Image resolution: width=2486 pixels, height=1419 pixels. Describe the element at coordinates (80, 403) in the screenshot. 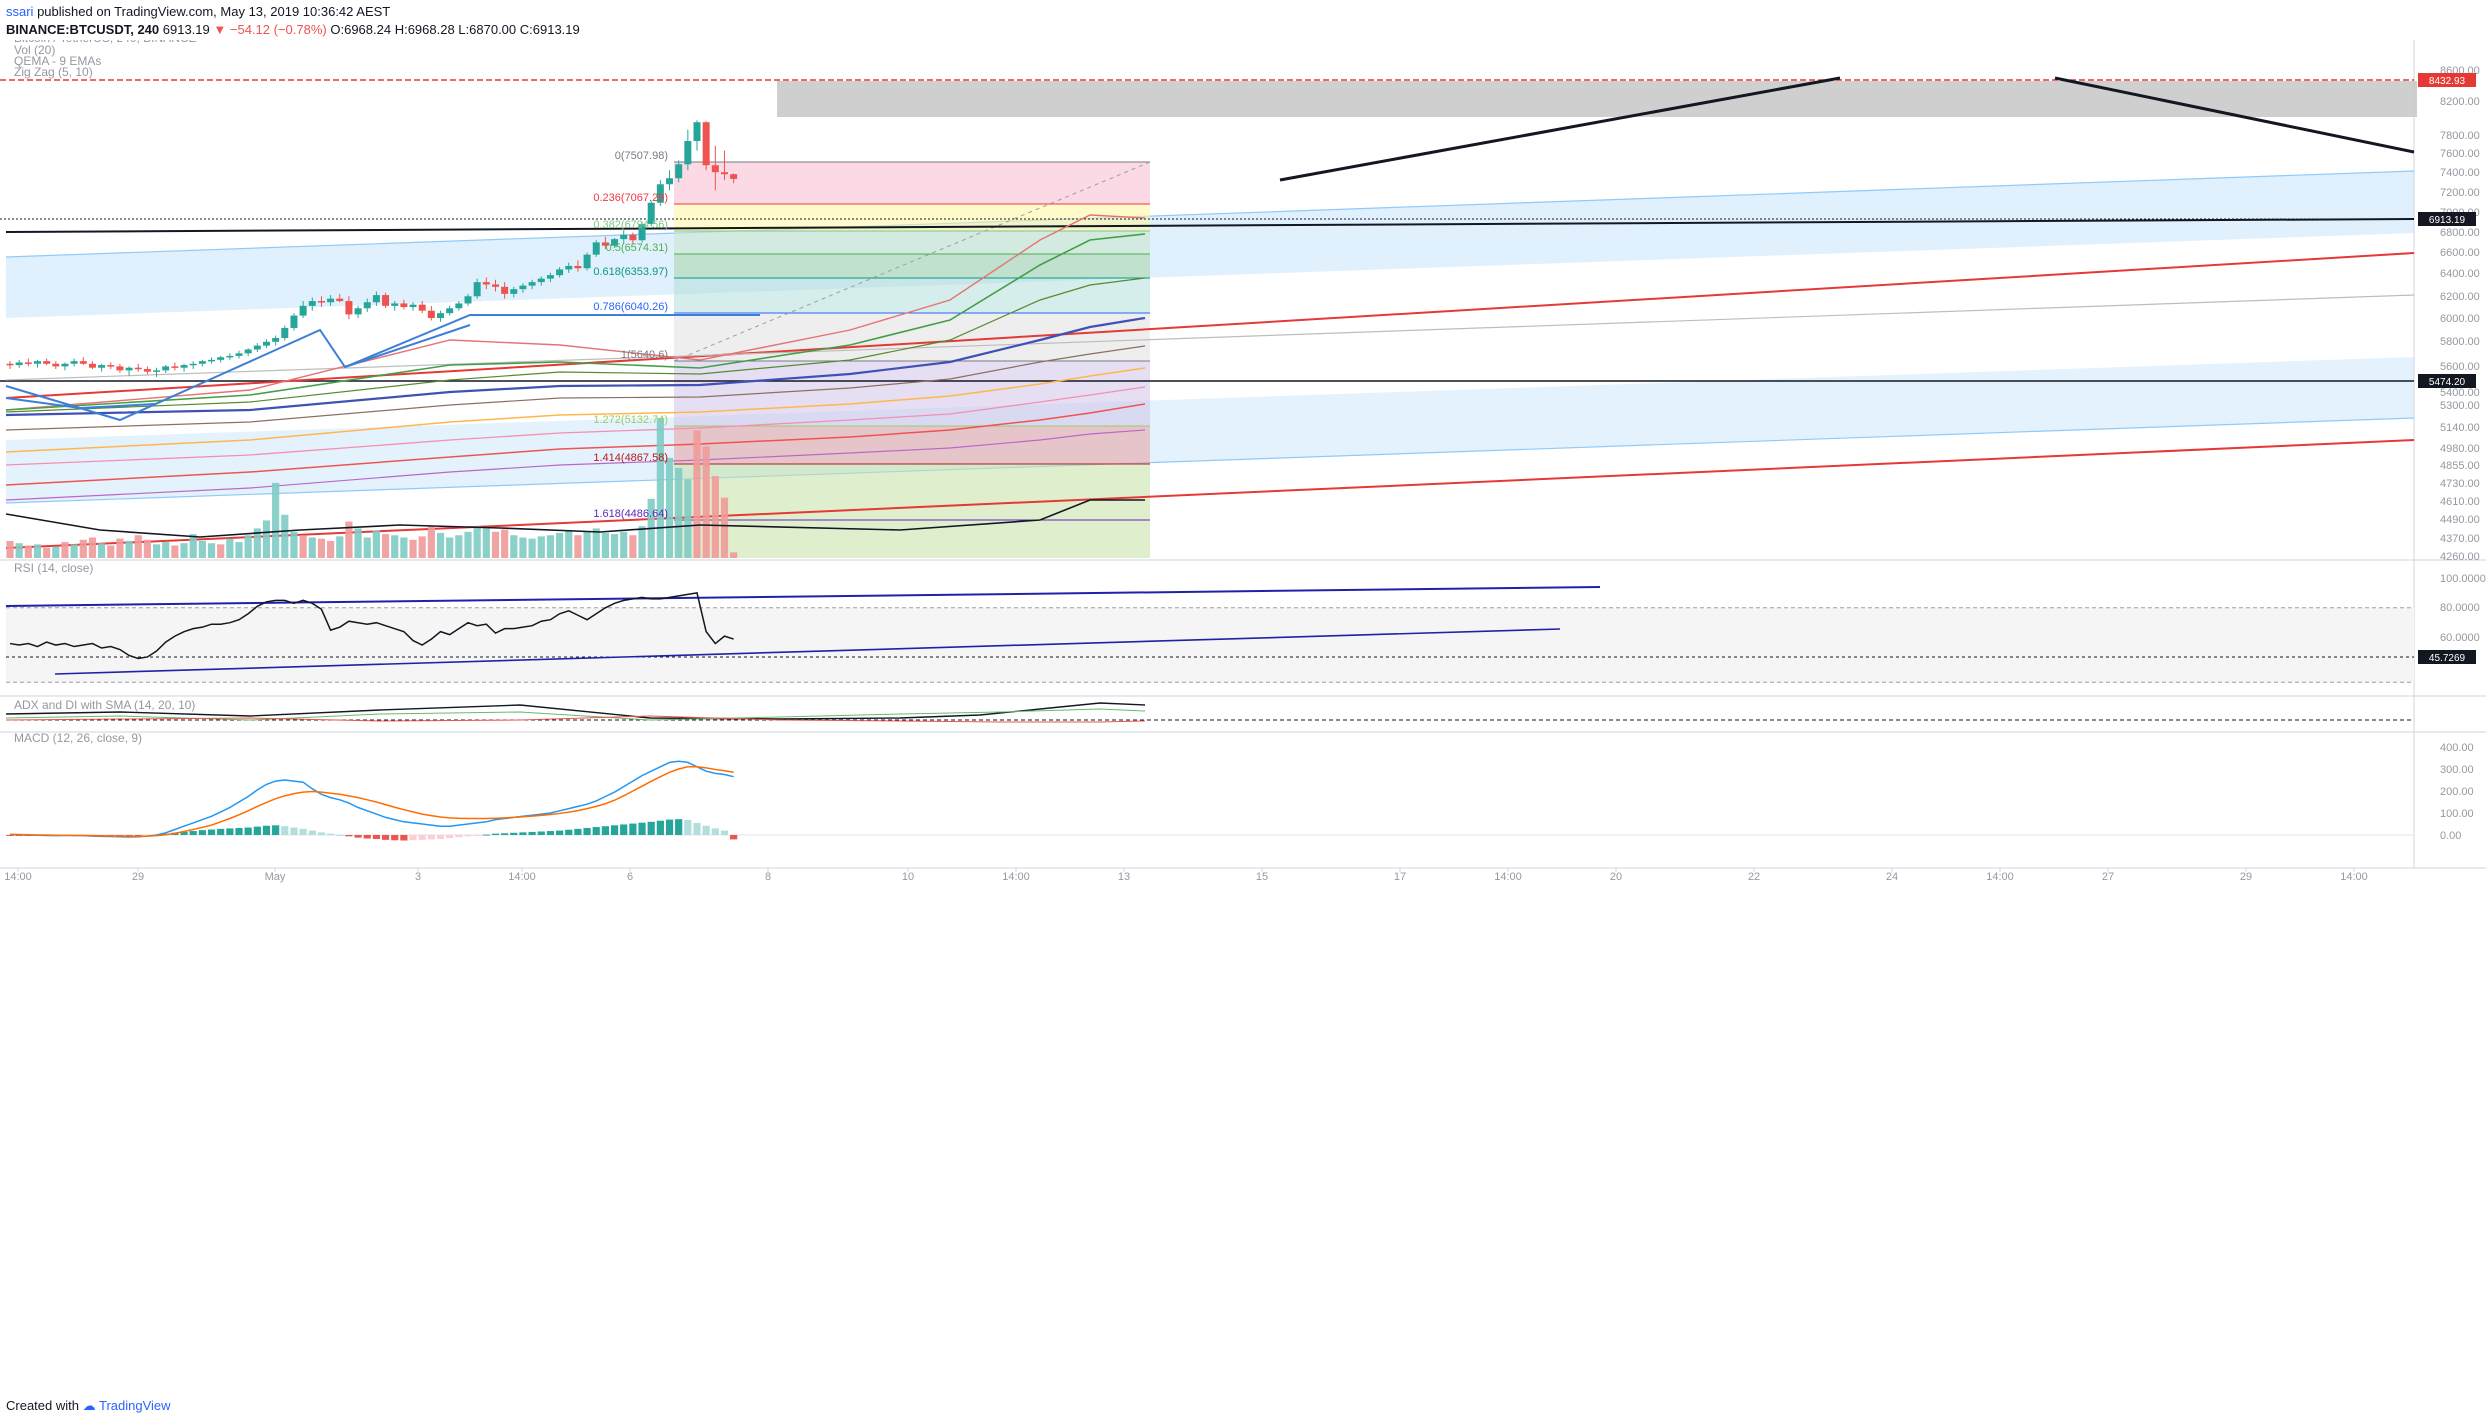

I see `zigzag-line-left` at that location.